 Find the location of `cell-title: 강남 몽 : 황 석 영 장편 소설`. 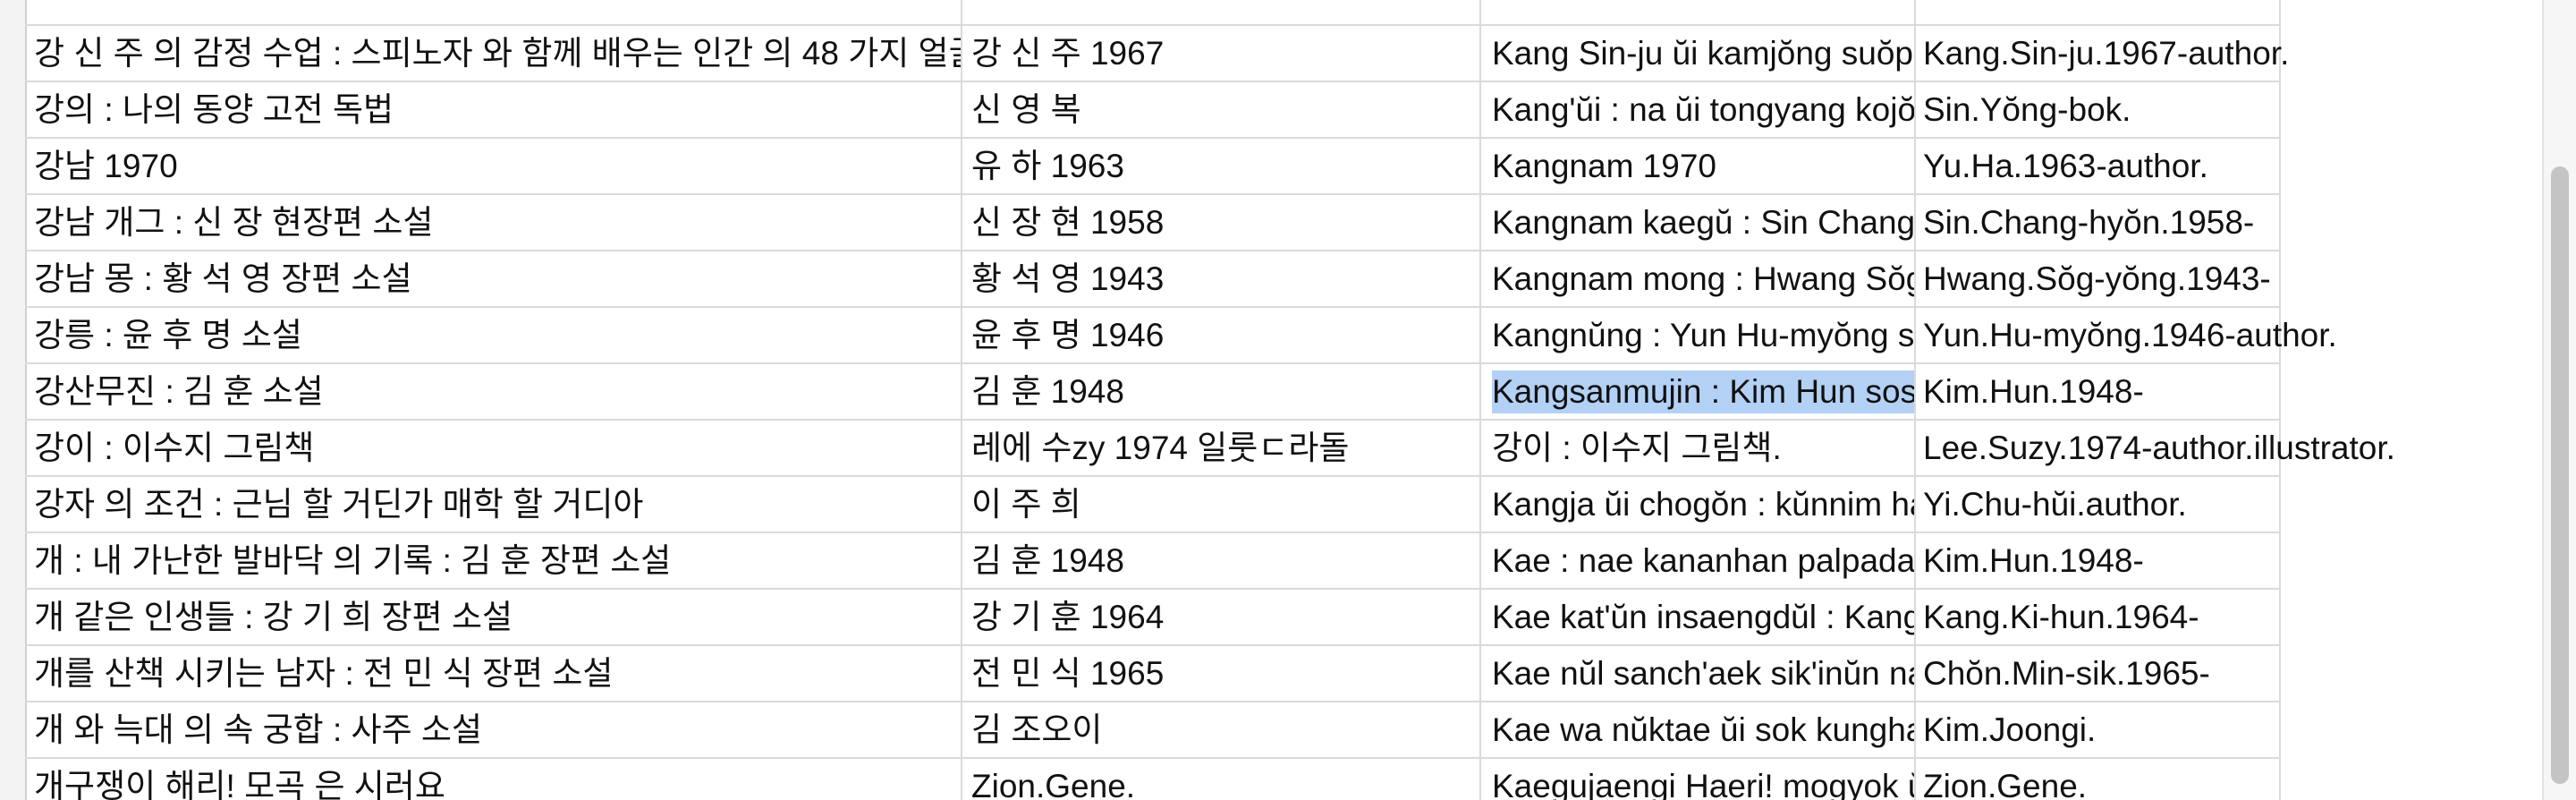

cell-title: 강남 몽 : 황 석 영 장편 소설 is located at coordinates (493, 279).